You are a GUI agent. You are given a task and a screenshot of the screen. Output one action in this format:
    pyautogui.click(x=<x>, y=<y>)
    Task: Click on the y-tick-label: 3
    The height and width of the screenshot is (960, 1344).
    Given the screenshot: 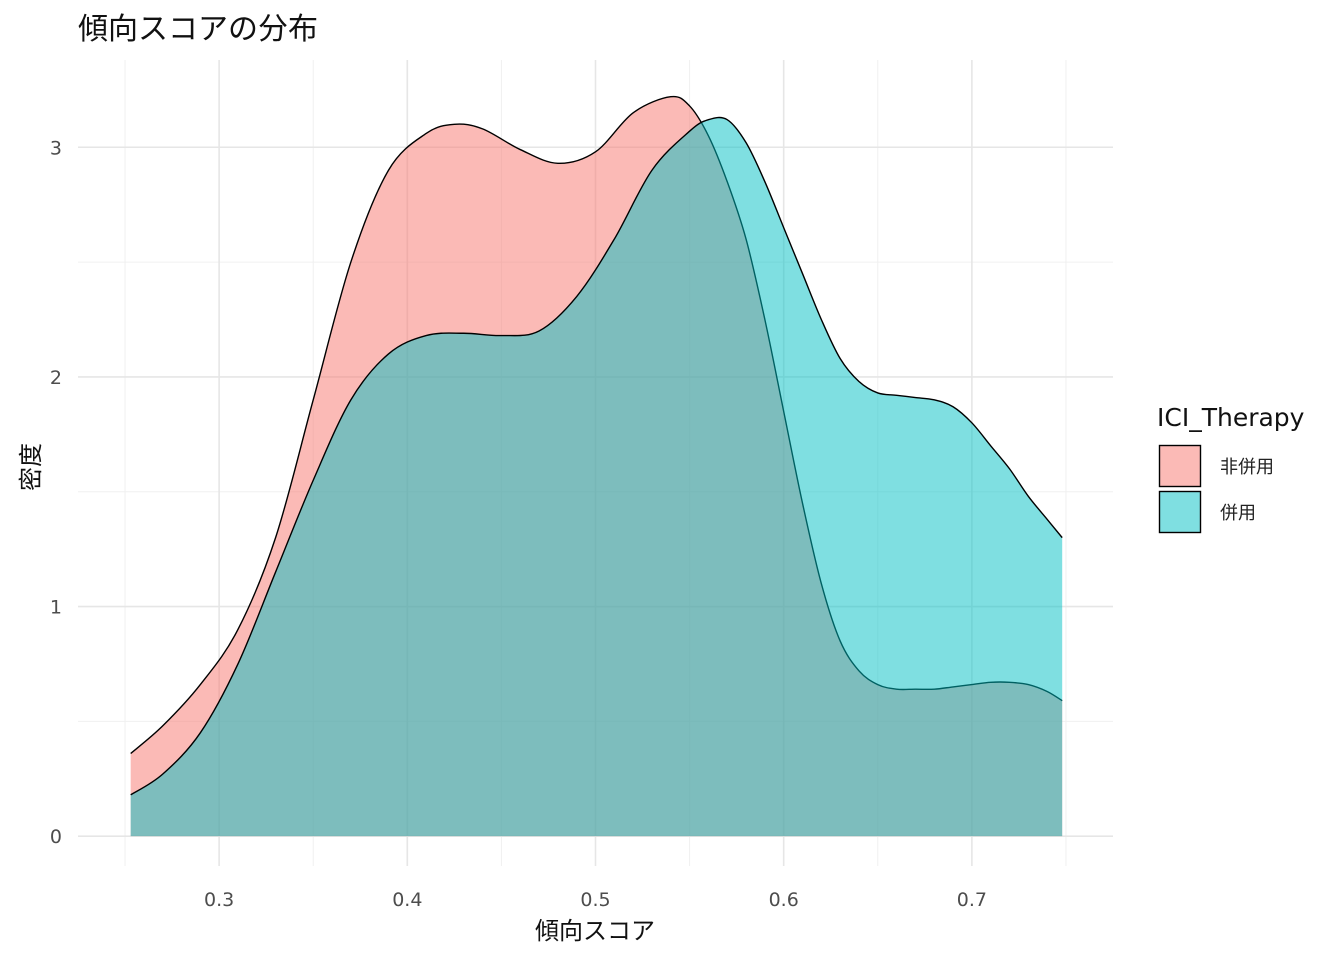 What is the action you would take?
    pyautogui.click(x=56, y=148)
    